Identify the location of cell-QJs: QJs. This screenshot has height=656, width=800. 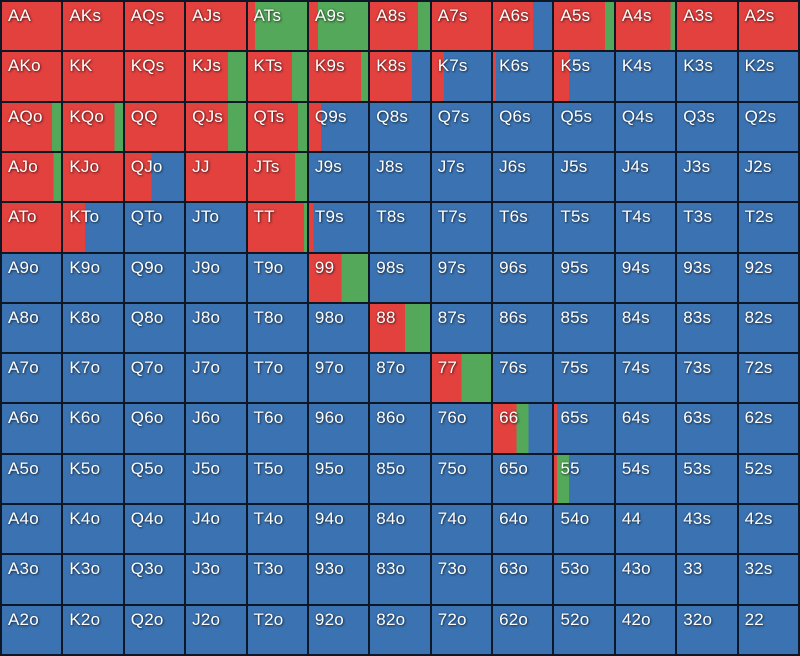
(216, 126).